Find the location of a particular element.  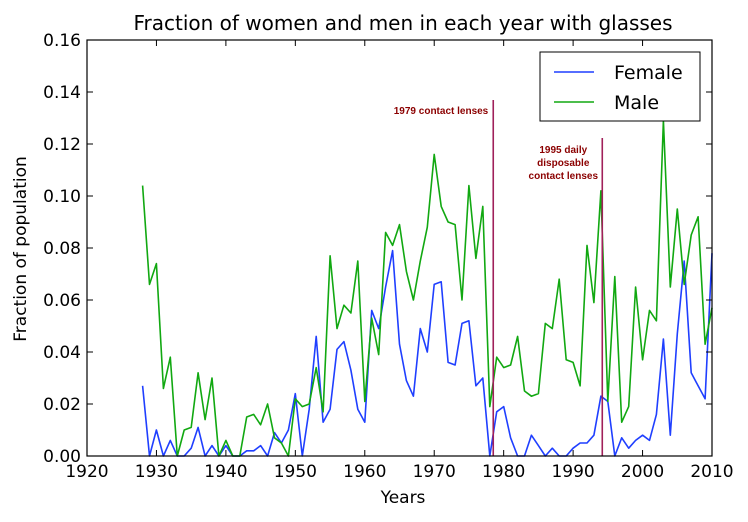

x-tick-label: 1950 is located at coordinates (295, 472).